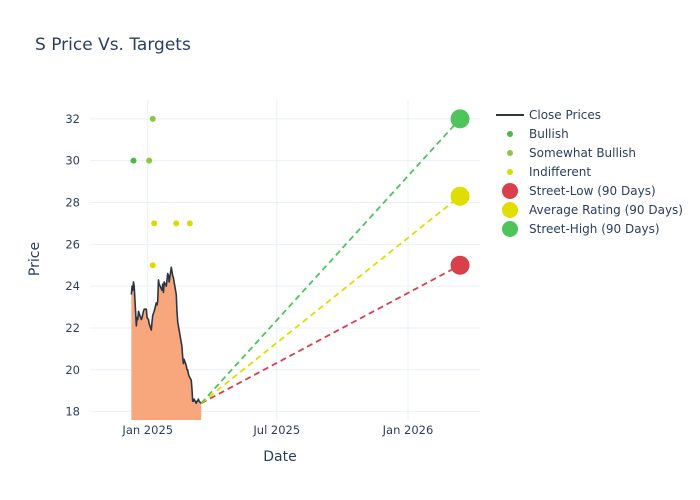  I want to click on legend-label: Indifferent, so click(560, 172).